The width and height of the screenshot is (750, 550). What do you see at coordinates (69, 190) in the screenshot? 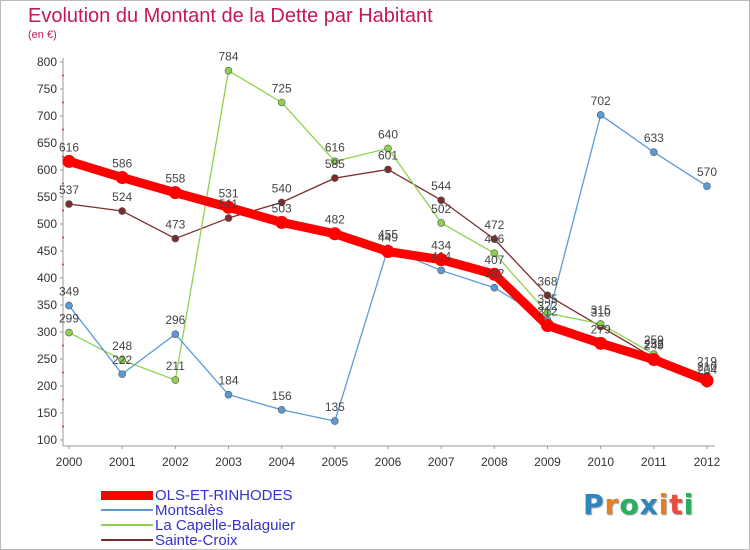
I see `data-label: 537` at bounding box center [69, 190].